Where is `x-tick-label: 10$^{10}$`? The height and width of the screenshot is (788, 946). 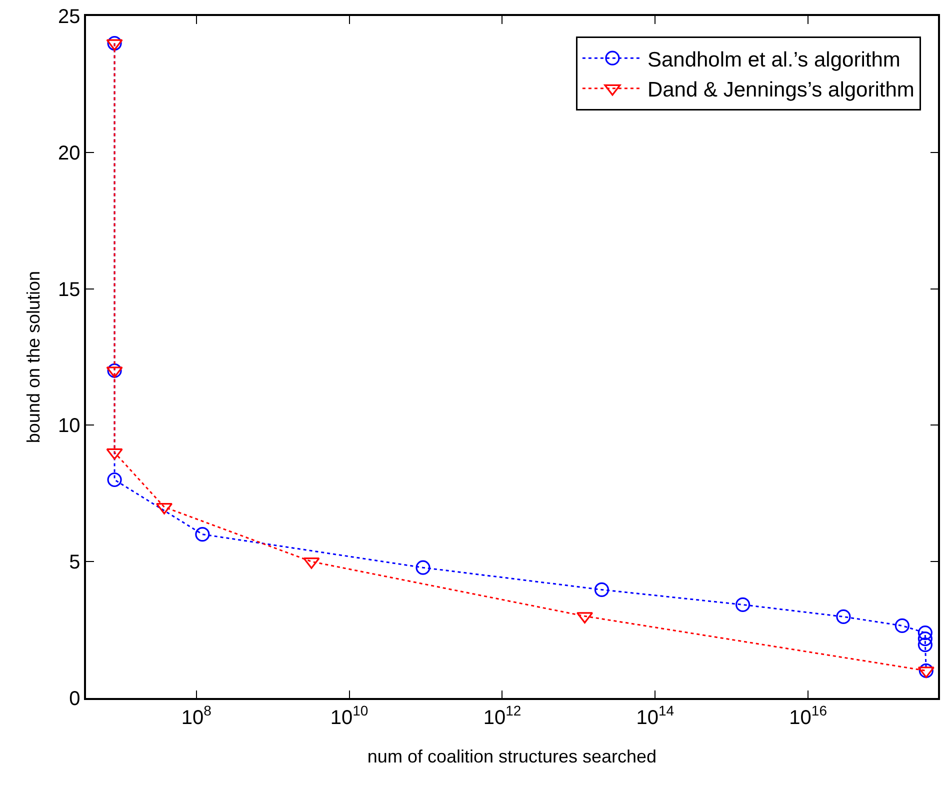
x-tick-label: 10$^{10}$ is located at coordinates (349, 715).